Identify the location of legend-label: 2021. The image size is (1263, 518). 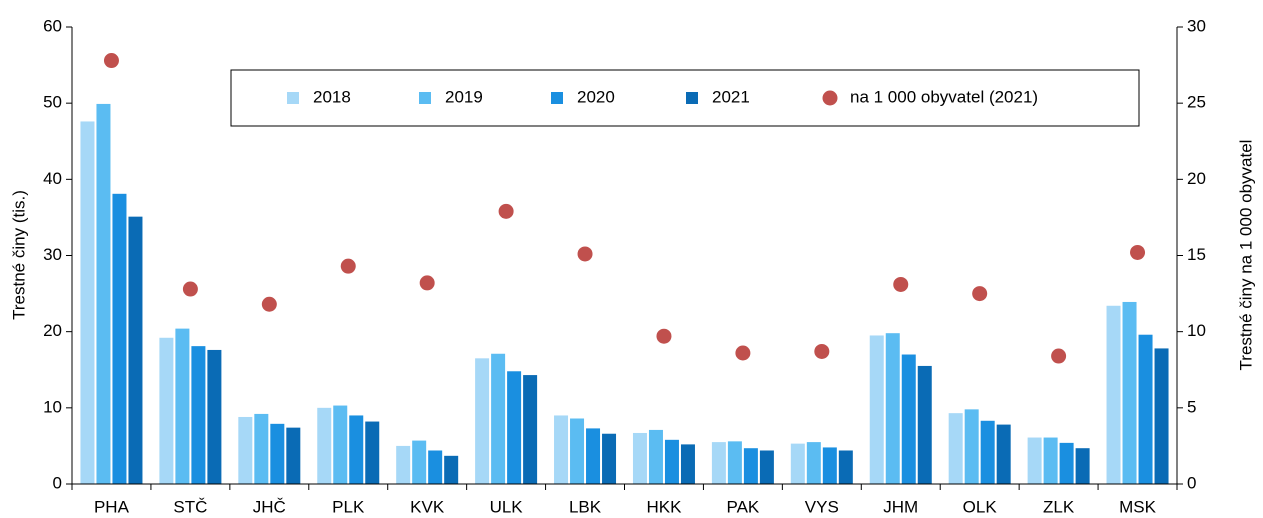
(731, 96).